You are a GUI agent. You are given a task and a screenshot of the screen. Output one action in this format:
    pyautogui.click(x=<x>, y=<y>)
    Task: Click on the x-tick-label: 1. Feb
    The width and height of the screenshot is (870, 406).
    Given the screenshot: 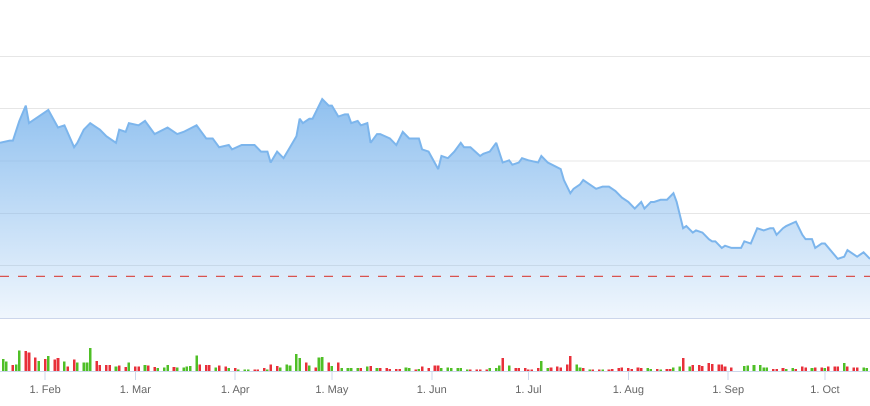 What is the action you would take?
    pyautogui.click(x=45, y=390)
    